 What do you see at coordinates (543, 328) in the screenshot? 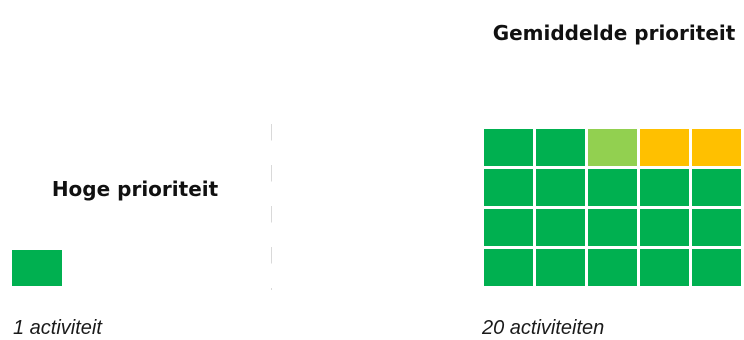
I see `activity-count-medium-priority: 20 activiteiten` at bounding box center [543, 328].